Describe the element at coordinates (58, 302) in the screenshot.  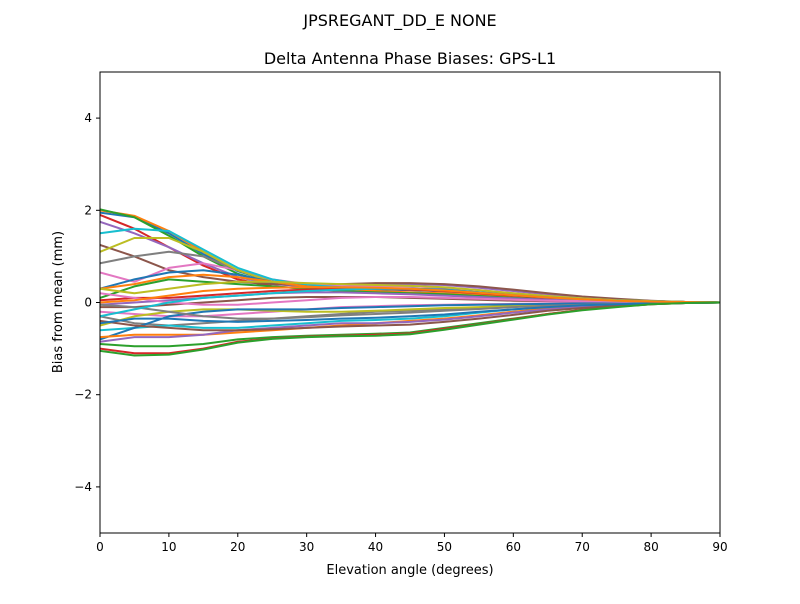
I see `y-axis-label: Bias from mean (mm)` at that location.